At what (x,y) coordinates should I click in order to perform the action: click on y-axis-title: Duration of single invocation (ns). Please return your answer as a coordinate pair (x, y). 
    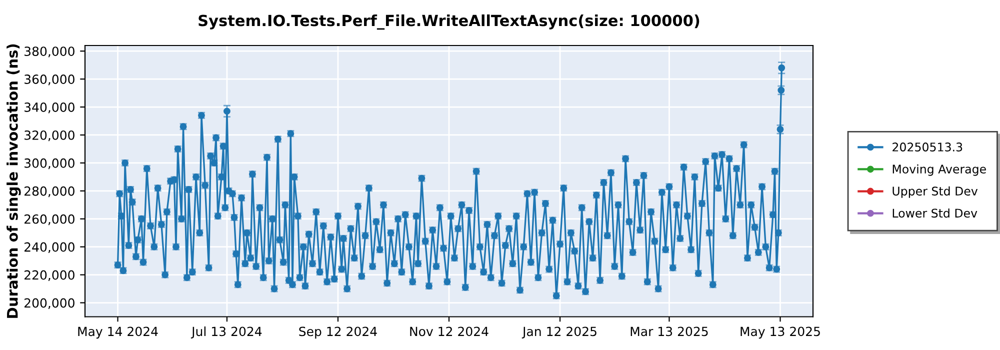
    Looking at the image, I should click on (13, 181).